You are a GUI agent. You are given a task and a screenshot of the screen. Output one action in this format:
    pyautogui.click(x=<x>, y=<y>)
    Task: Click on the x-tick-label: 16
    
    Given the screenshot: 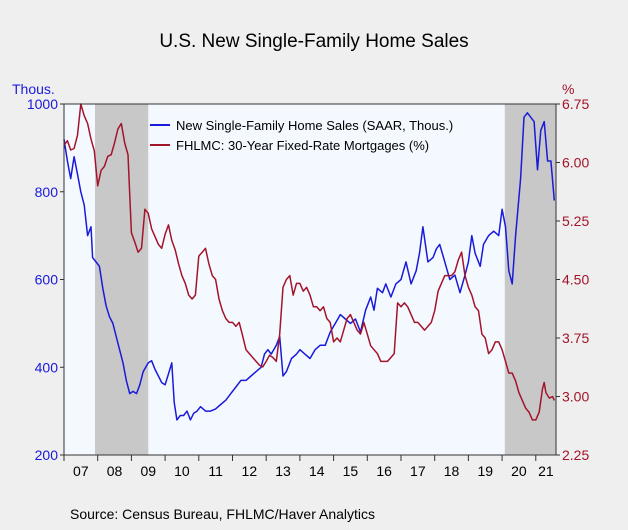 What is the action you would take?
    pyautogui.click(x=384, y=471)
    